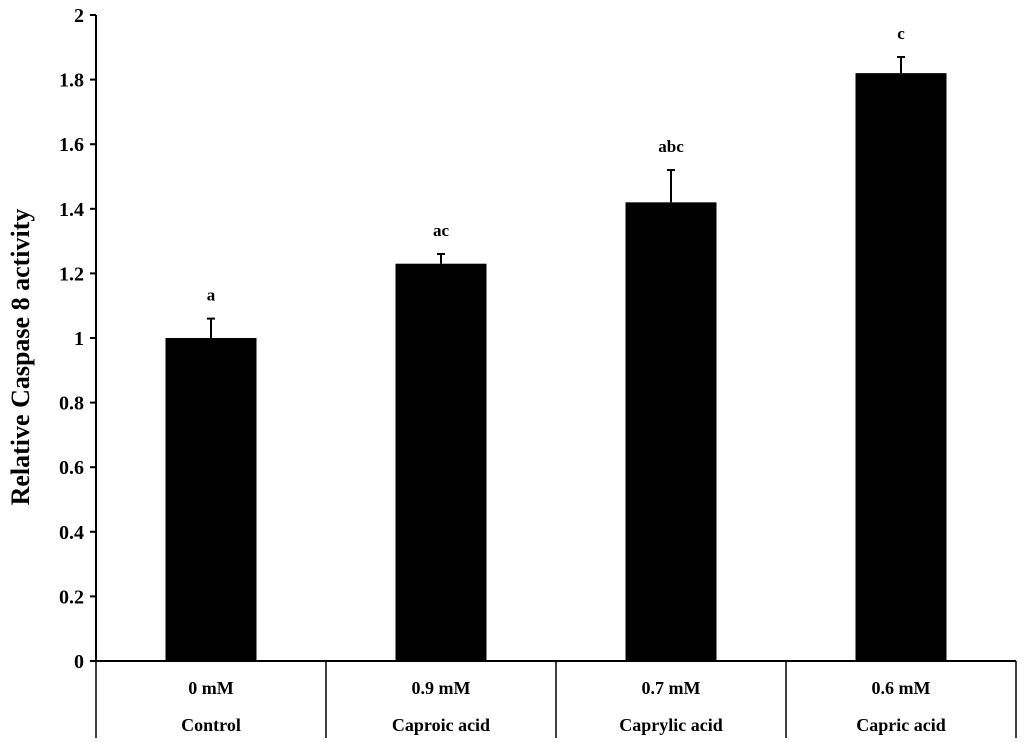 The height and width of the screenshot is (742, 1024). I want to click on y-tick-label: 0.2, so click(71, 597).